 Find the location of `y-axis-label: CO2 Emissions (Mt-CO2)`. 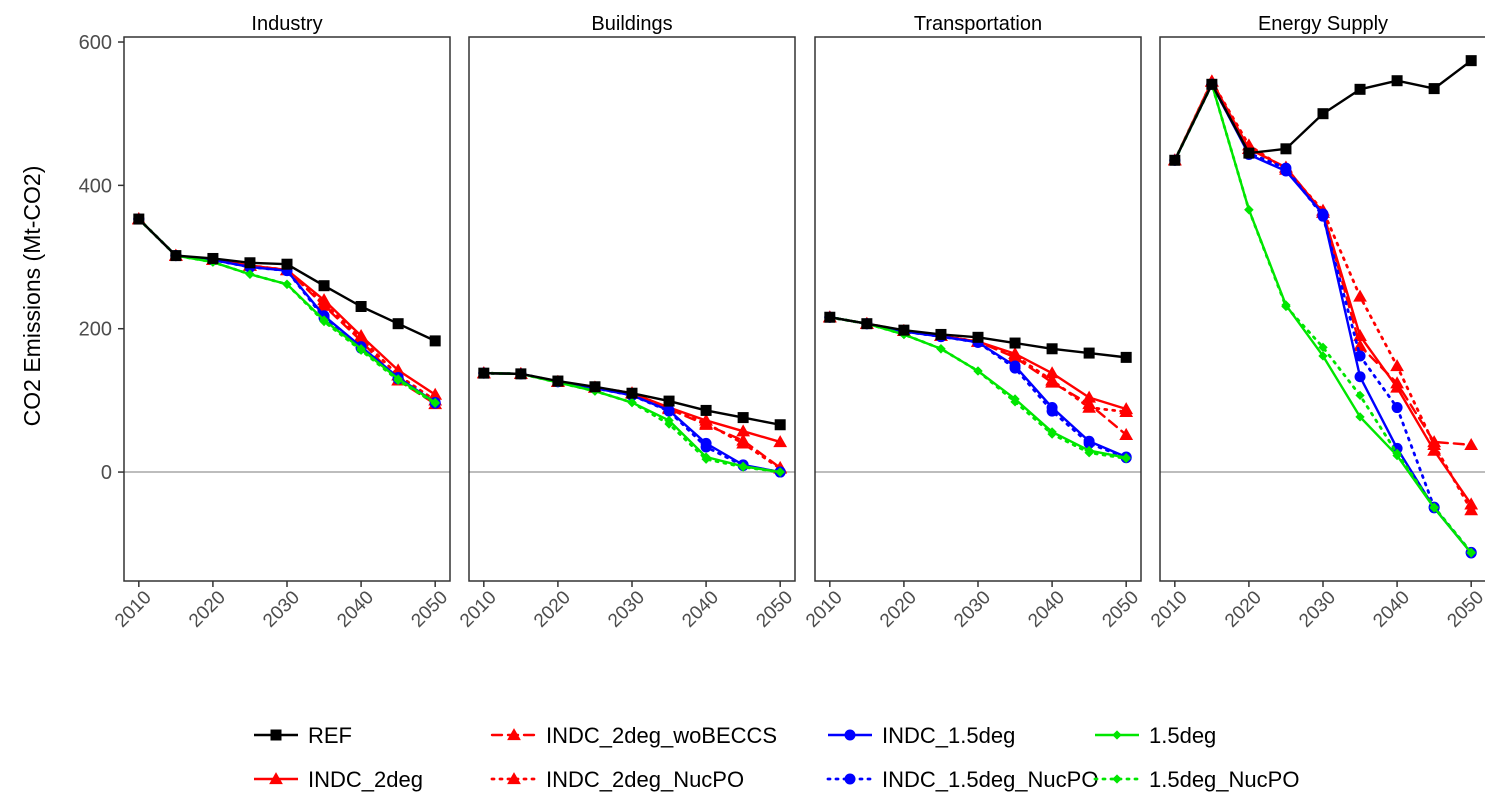

y-axis-label: CO2 Emissions (Mt-CO2) is located at coordinates (32, 296).